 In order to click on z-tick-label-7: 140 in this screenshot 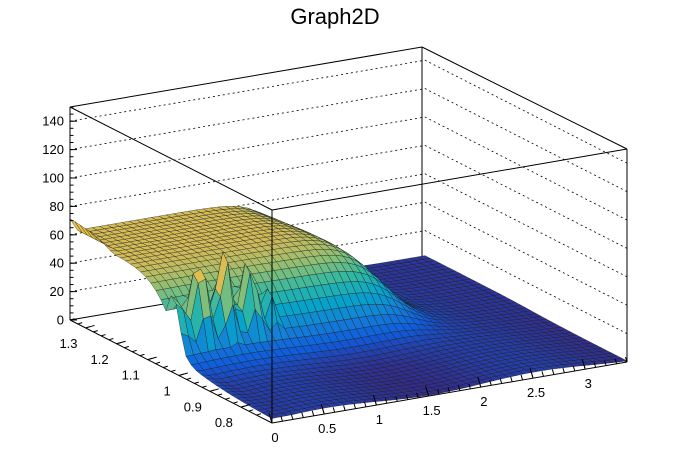, I will do `click(53, 121)`.